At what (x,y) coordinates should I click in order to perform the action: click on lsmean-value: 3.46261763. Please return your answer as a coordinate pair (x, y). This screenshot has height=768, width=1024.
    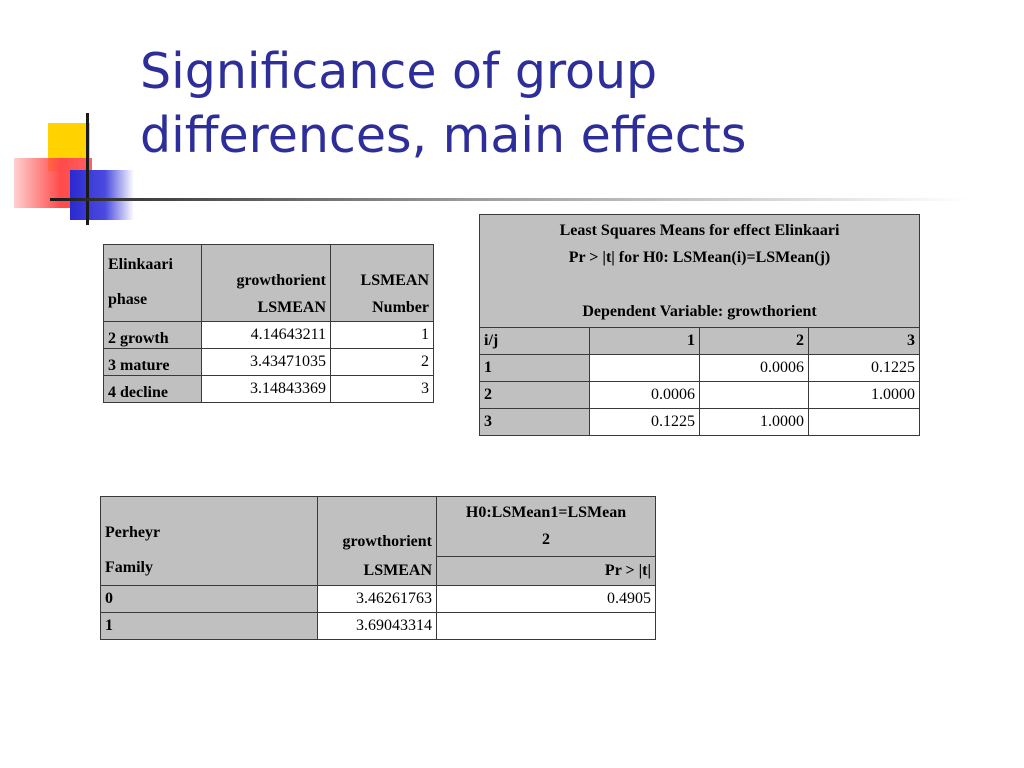
    Looking at the image, I should click on (377, 599).